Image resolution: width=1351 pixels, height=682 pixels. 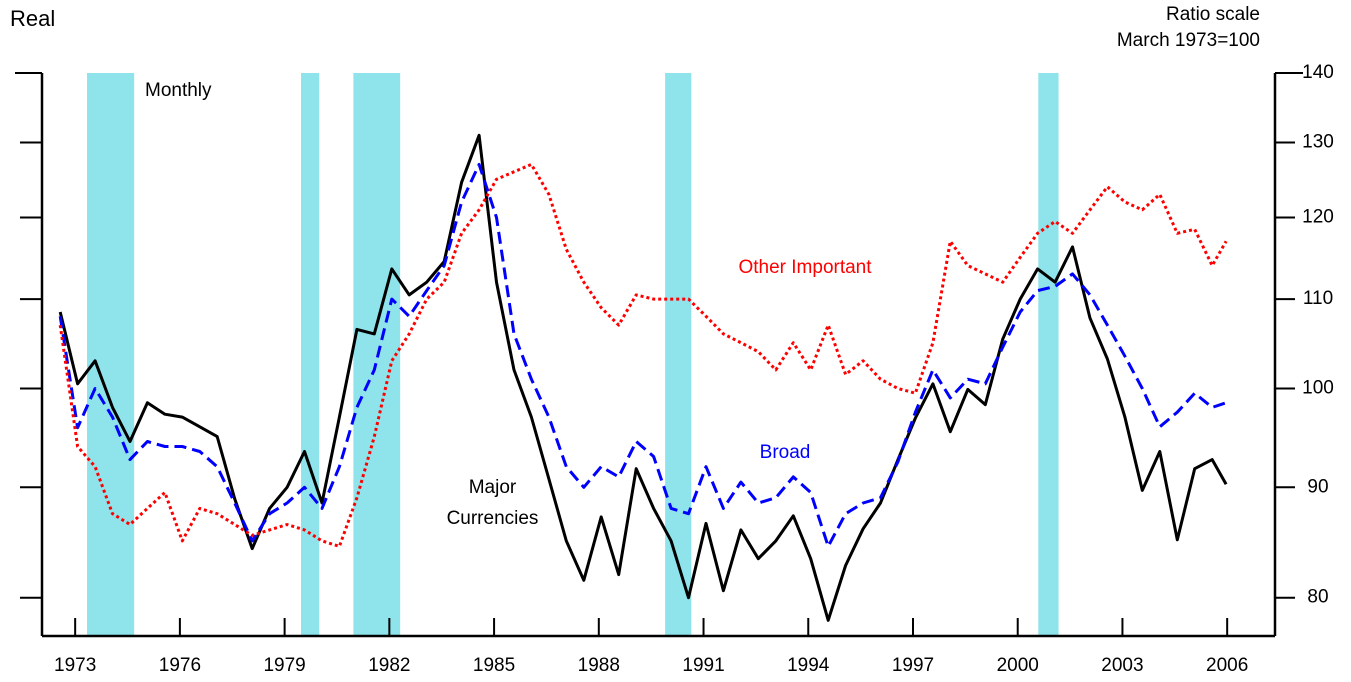 I want to click on series-label: Broad, so click(x=785, y=452).